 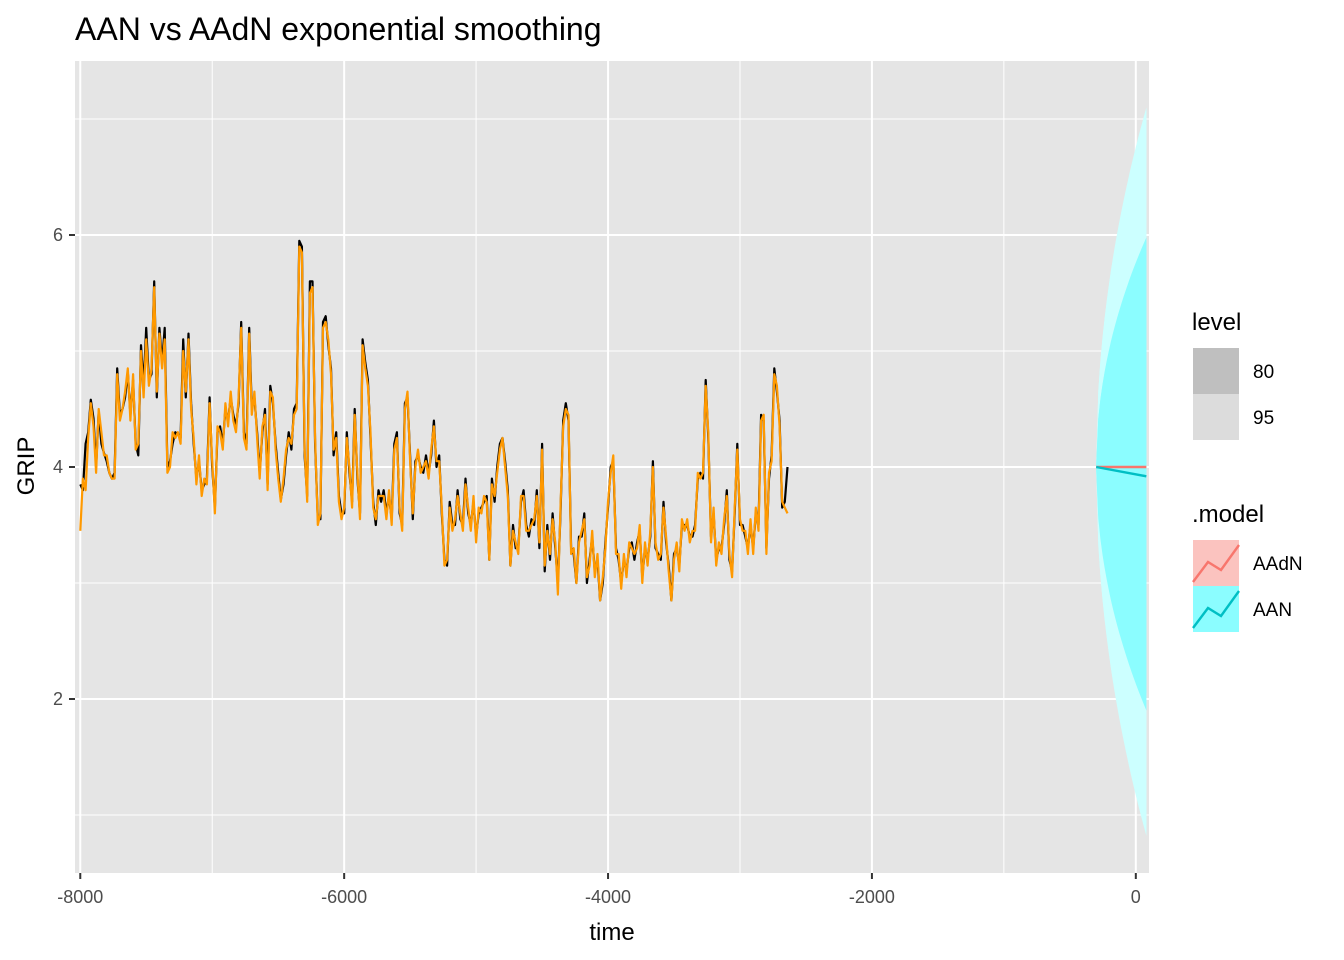 What do you see at coordinates (58, 235) in the screenshot?
I see `y-tick-label: 6` at bounding box center [58, 235].